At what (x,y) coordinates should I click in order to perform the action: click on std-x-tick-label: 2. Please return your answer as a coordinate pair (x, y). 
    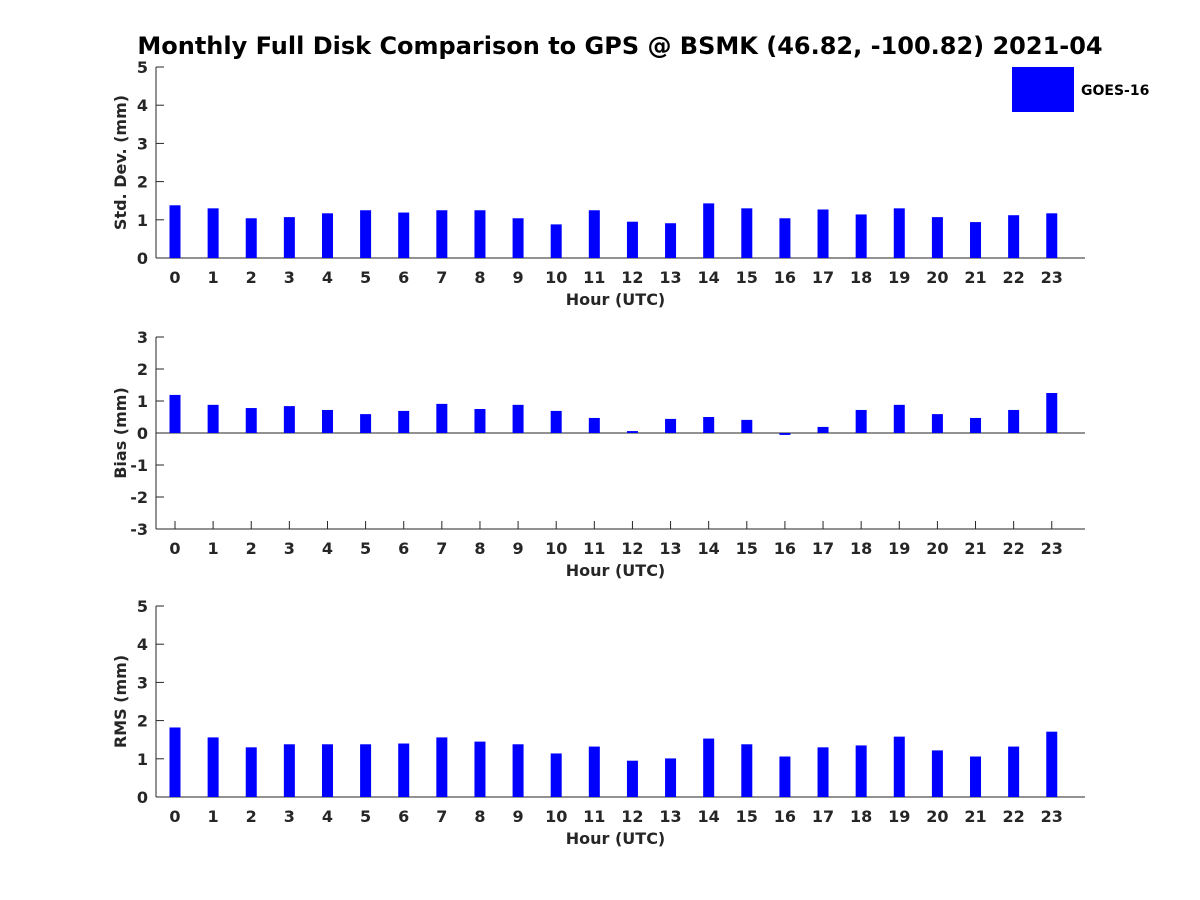
    Looking at the image, I should click on (251, 277).